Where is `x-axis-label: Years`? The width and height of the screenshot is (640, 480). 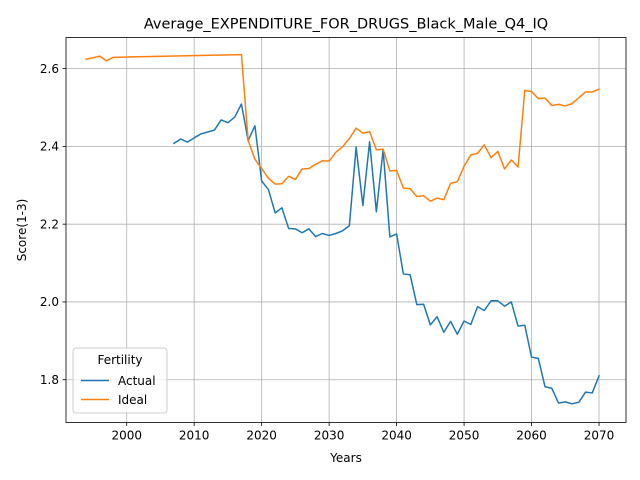
x-axis-label: Years is located at coordinates (345, 458).